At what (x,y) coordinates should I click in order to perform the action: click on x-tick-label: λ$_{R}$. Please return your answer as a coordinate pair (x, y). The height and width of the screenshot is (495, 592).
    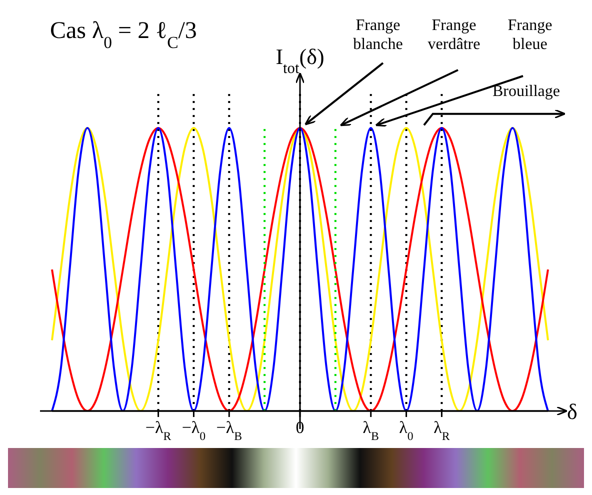
    Looking at the image, I should click on (442, 430).